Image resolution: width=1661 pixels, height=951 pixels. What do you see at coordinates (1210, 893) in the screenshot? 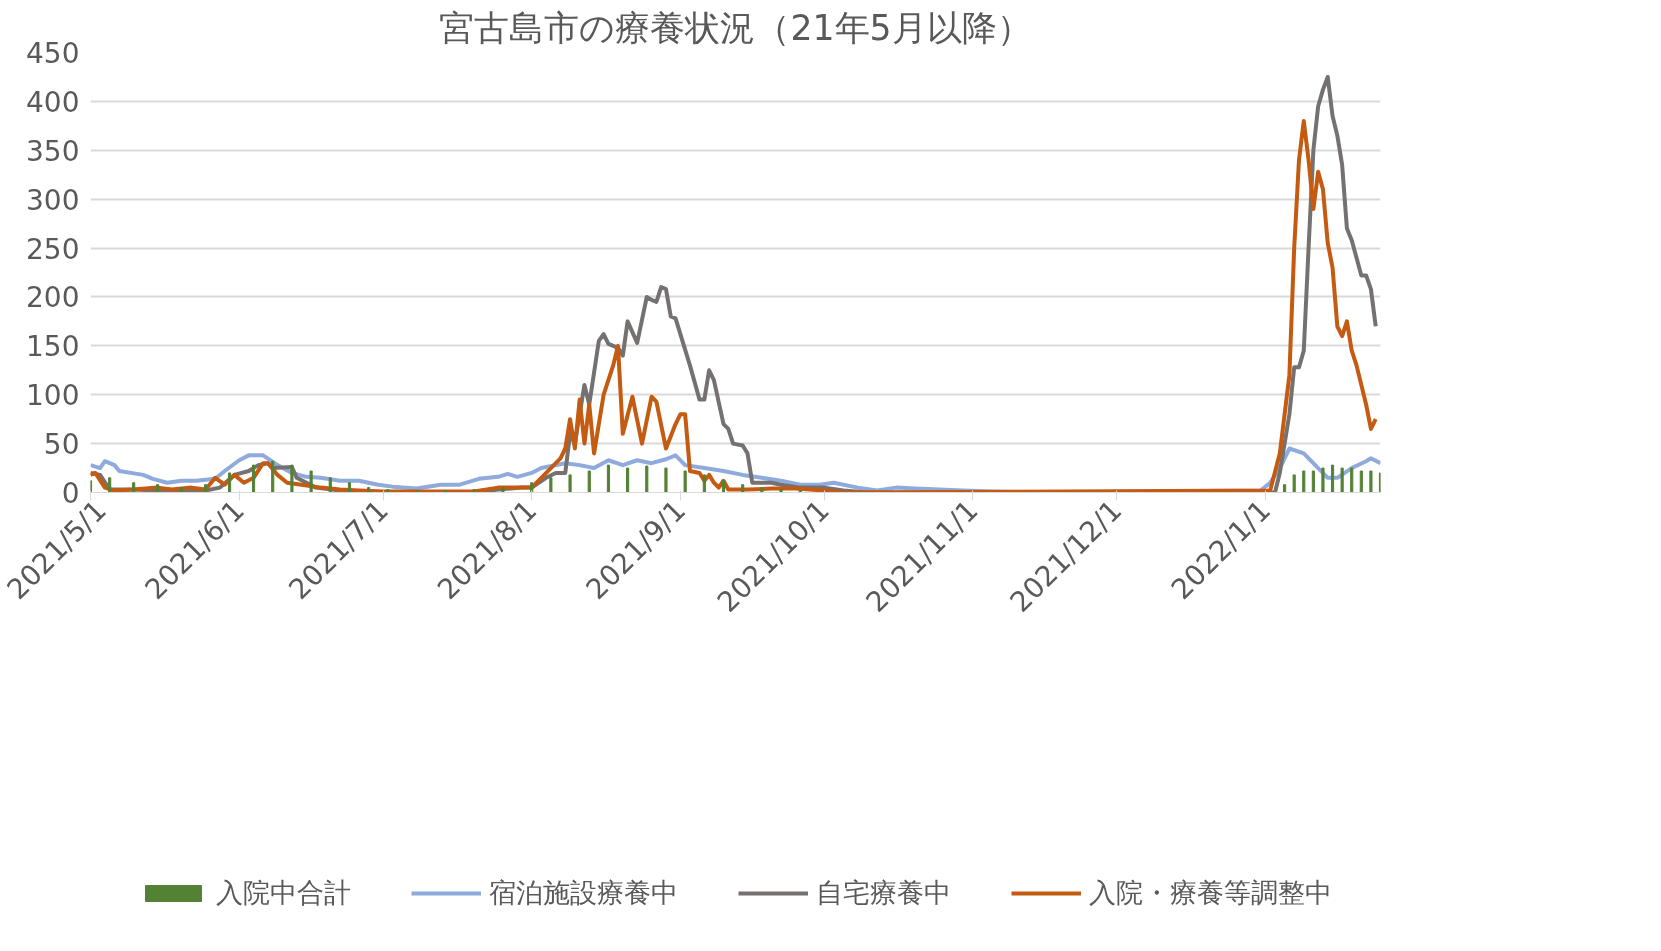
I see `legend-label: 入院・療養等調整中` at bounding box center [1210, 893].